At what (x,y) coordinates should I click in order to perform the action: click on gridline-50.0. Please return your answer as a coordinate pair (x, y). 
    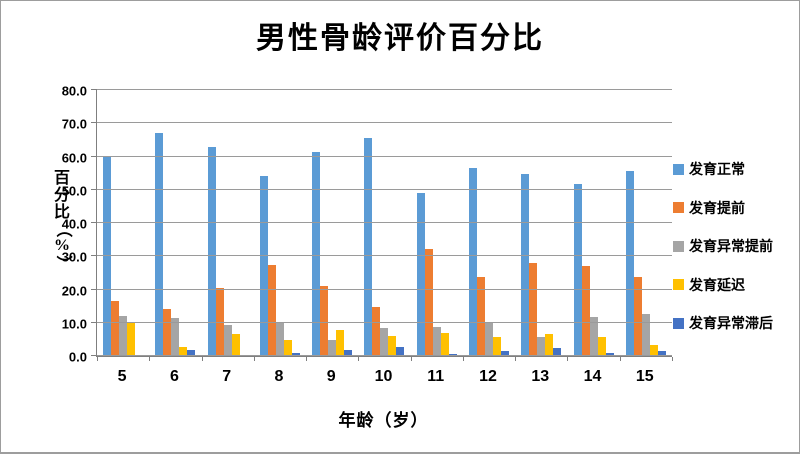
    Looking at the image, I should click on (384, 189).